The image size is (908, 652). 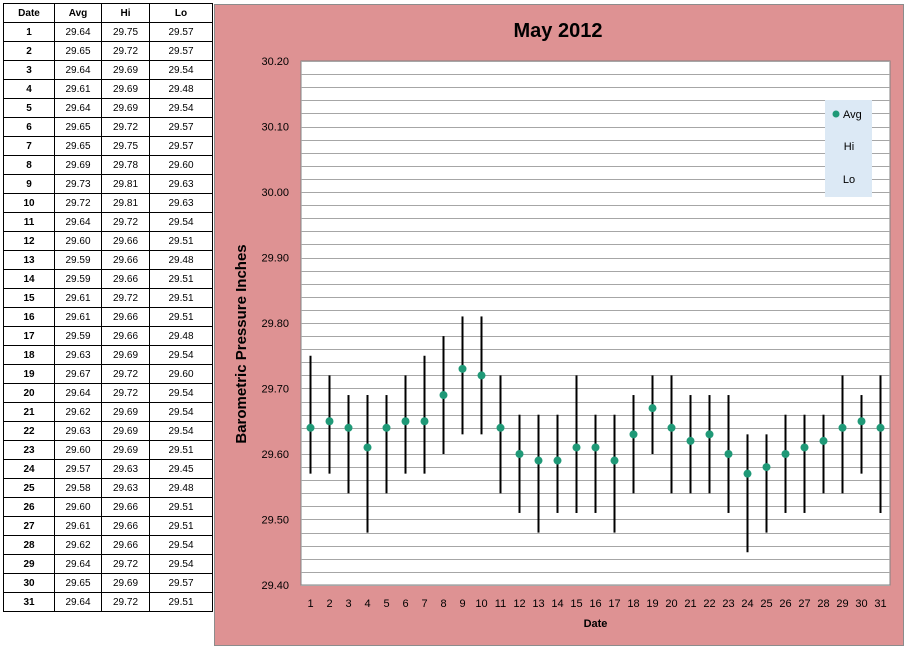 What do you see at coordinates (633, 604) in the screenshot?
I see `x-tick-label: 18` at bounding box center [633, 604].